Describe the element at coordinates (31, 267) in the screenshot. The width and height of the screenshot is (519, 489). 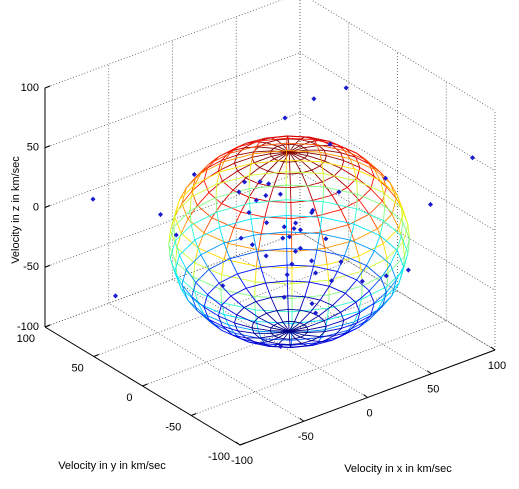
I see `z-tick-label: -50` at that location.